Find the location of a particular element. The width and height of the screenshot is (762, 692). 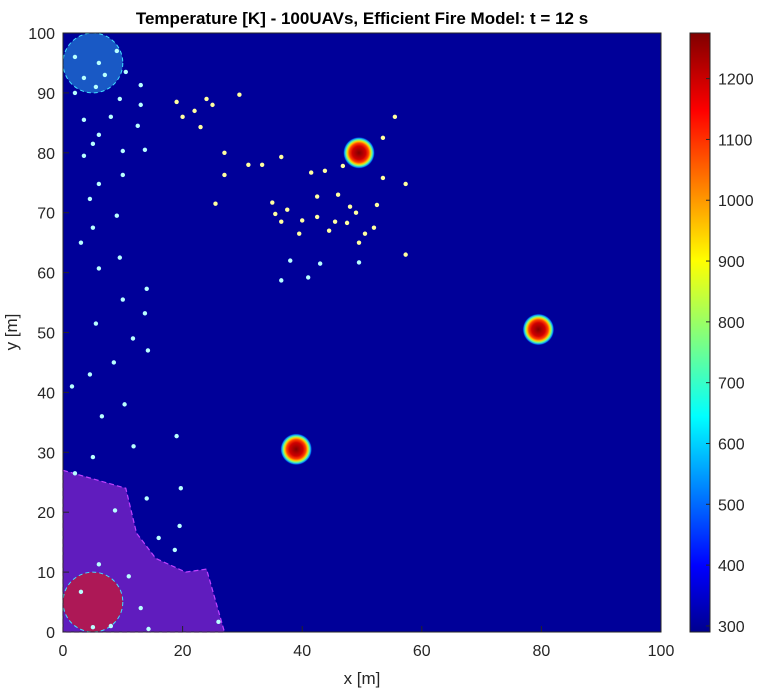

y-axis: 0 10 20 30 40 50 60 70 80 90 100 is located at coordinates (48, 334).